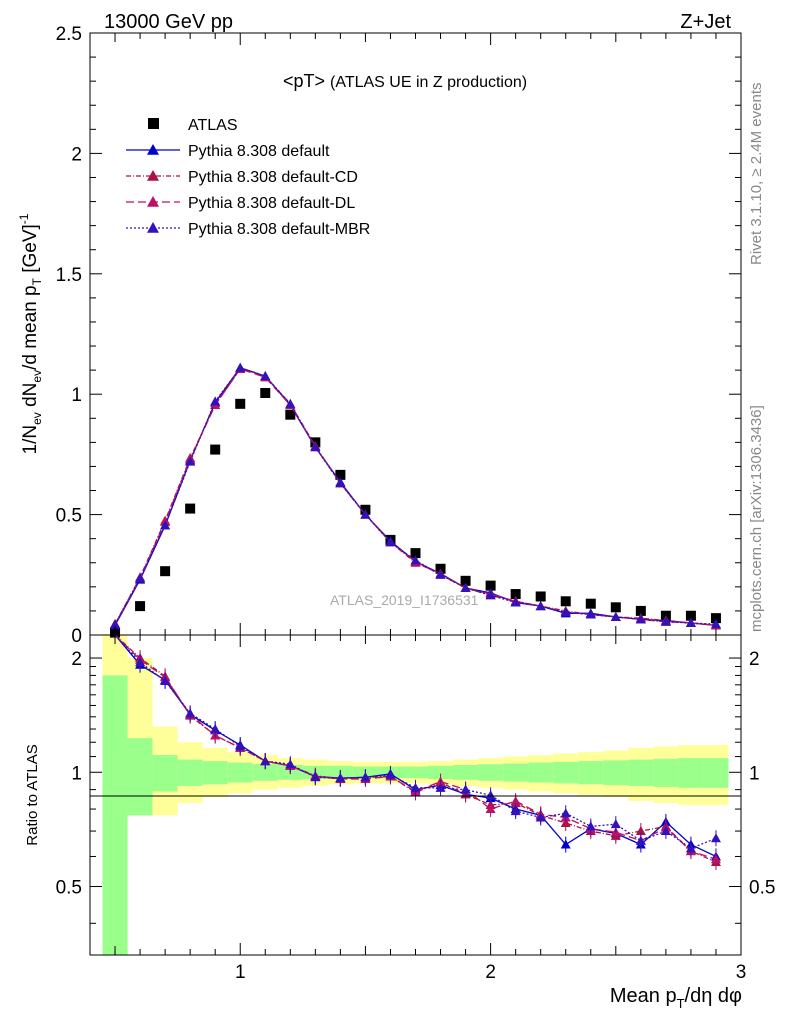 The width and height of the screenshot is (786, 1024). Describe the element at coordinates (428, 82) in the screenshot. I see `plot-subtitle: (ATLAS UE in Z production)` at that location.